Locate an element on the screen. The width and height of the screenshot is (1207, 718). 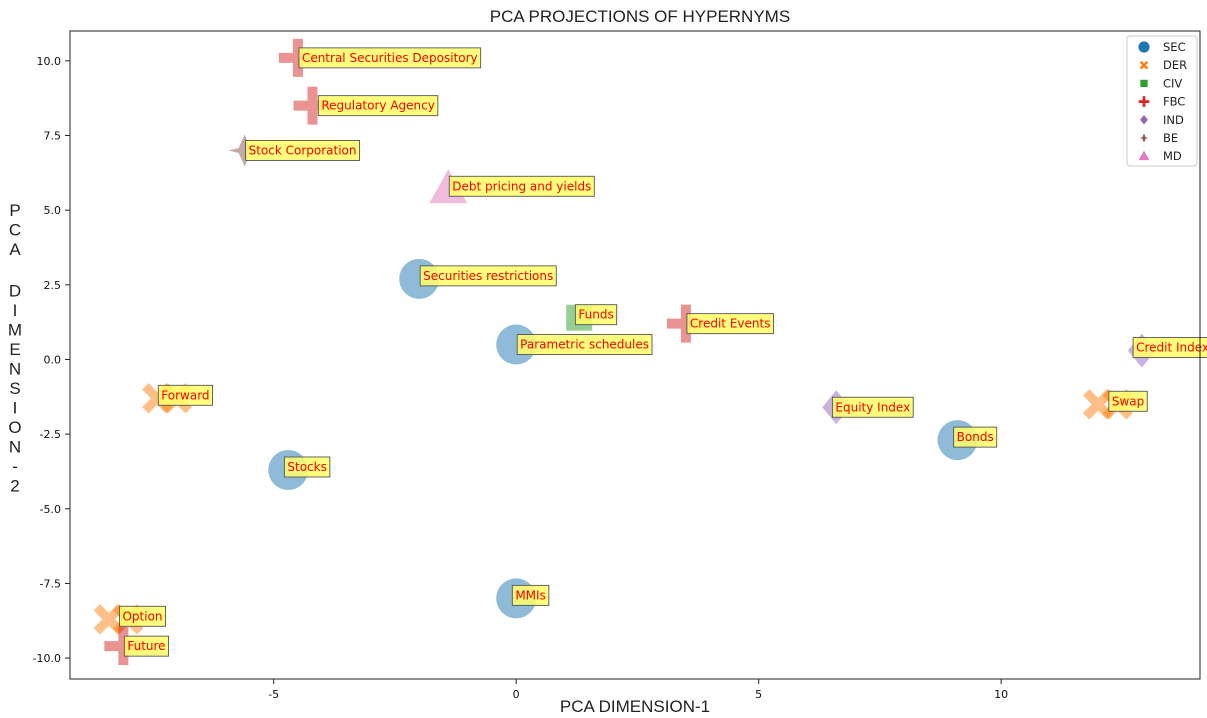
annotation-text: Securities restrictions is located at coordinates (488, 276).